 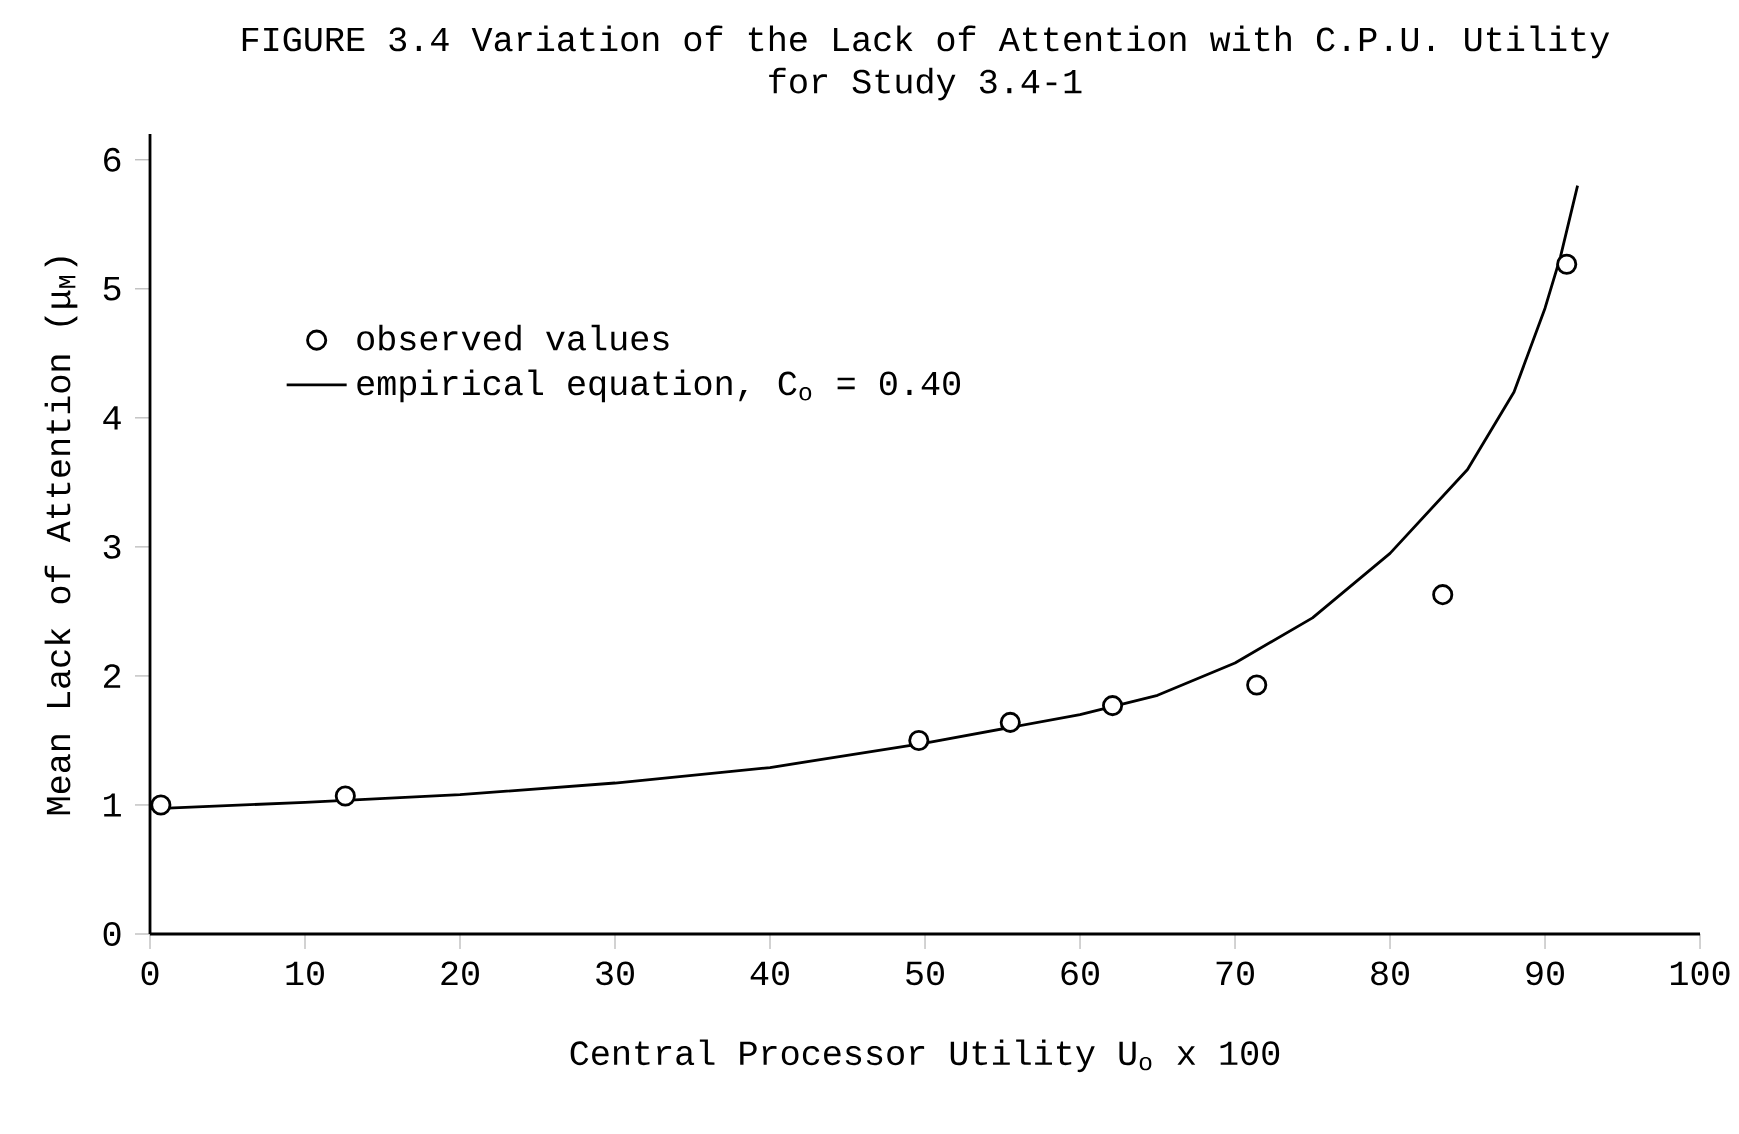 I want to click on x-tick-label: 30, so click(x=615, y=973).